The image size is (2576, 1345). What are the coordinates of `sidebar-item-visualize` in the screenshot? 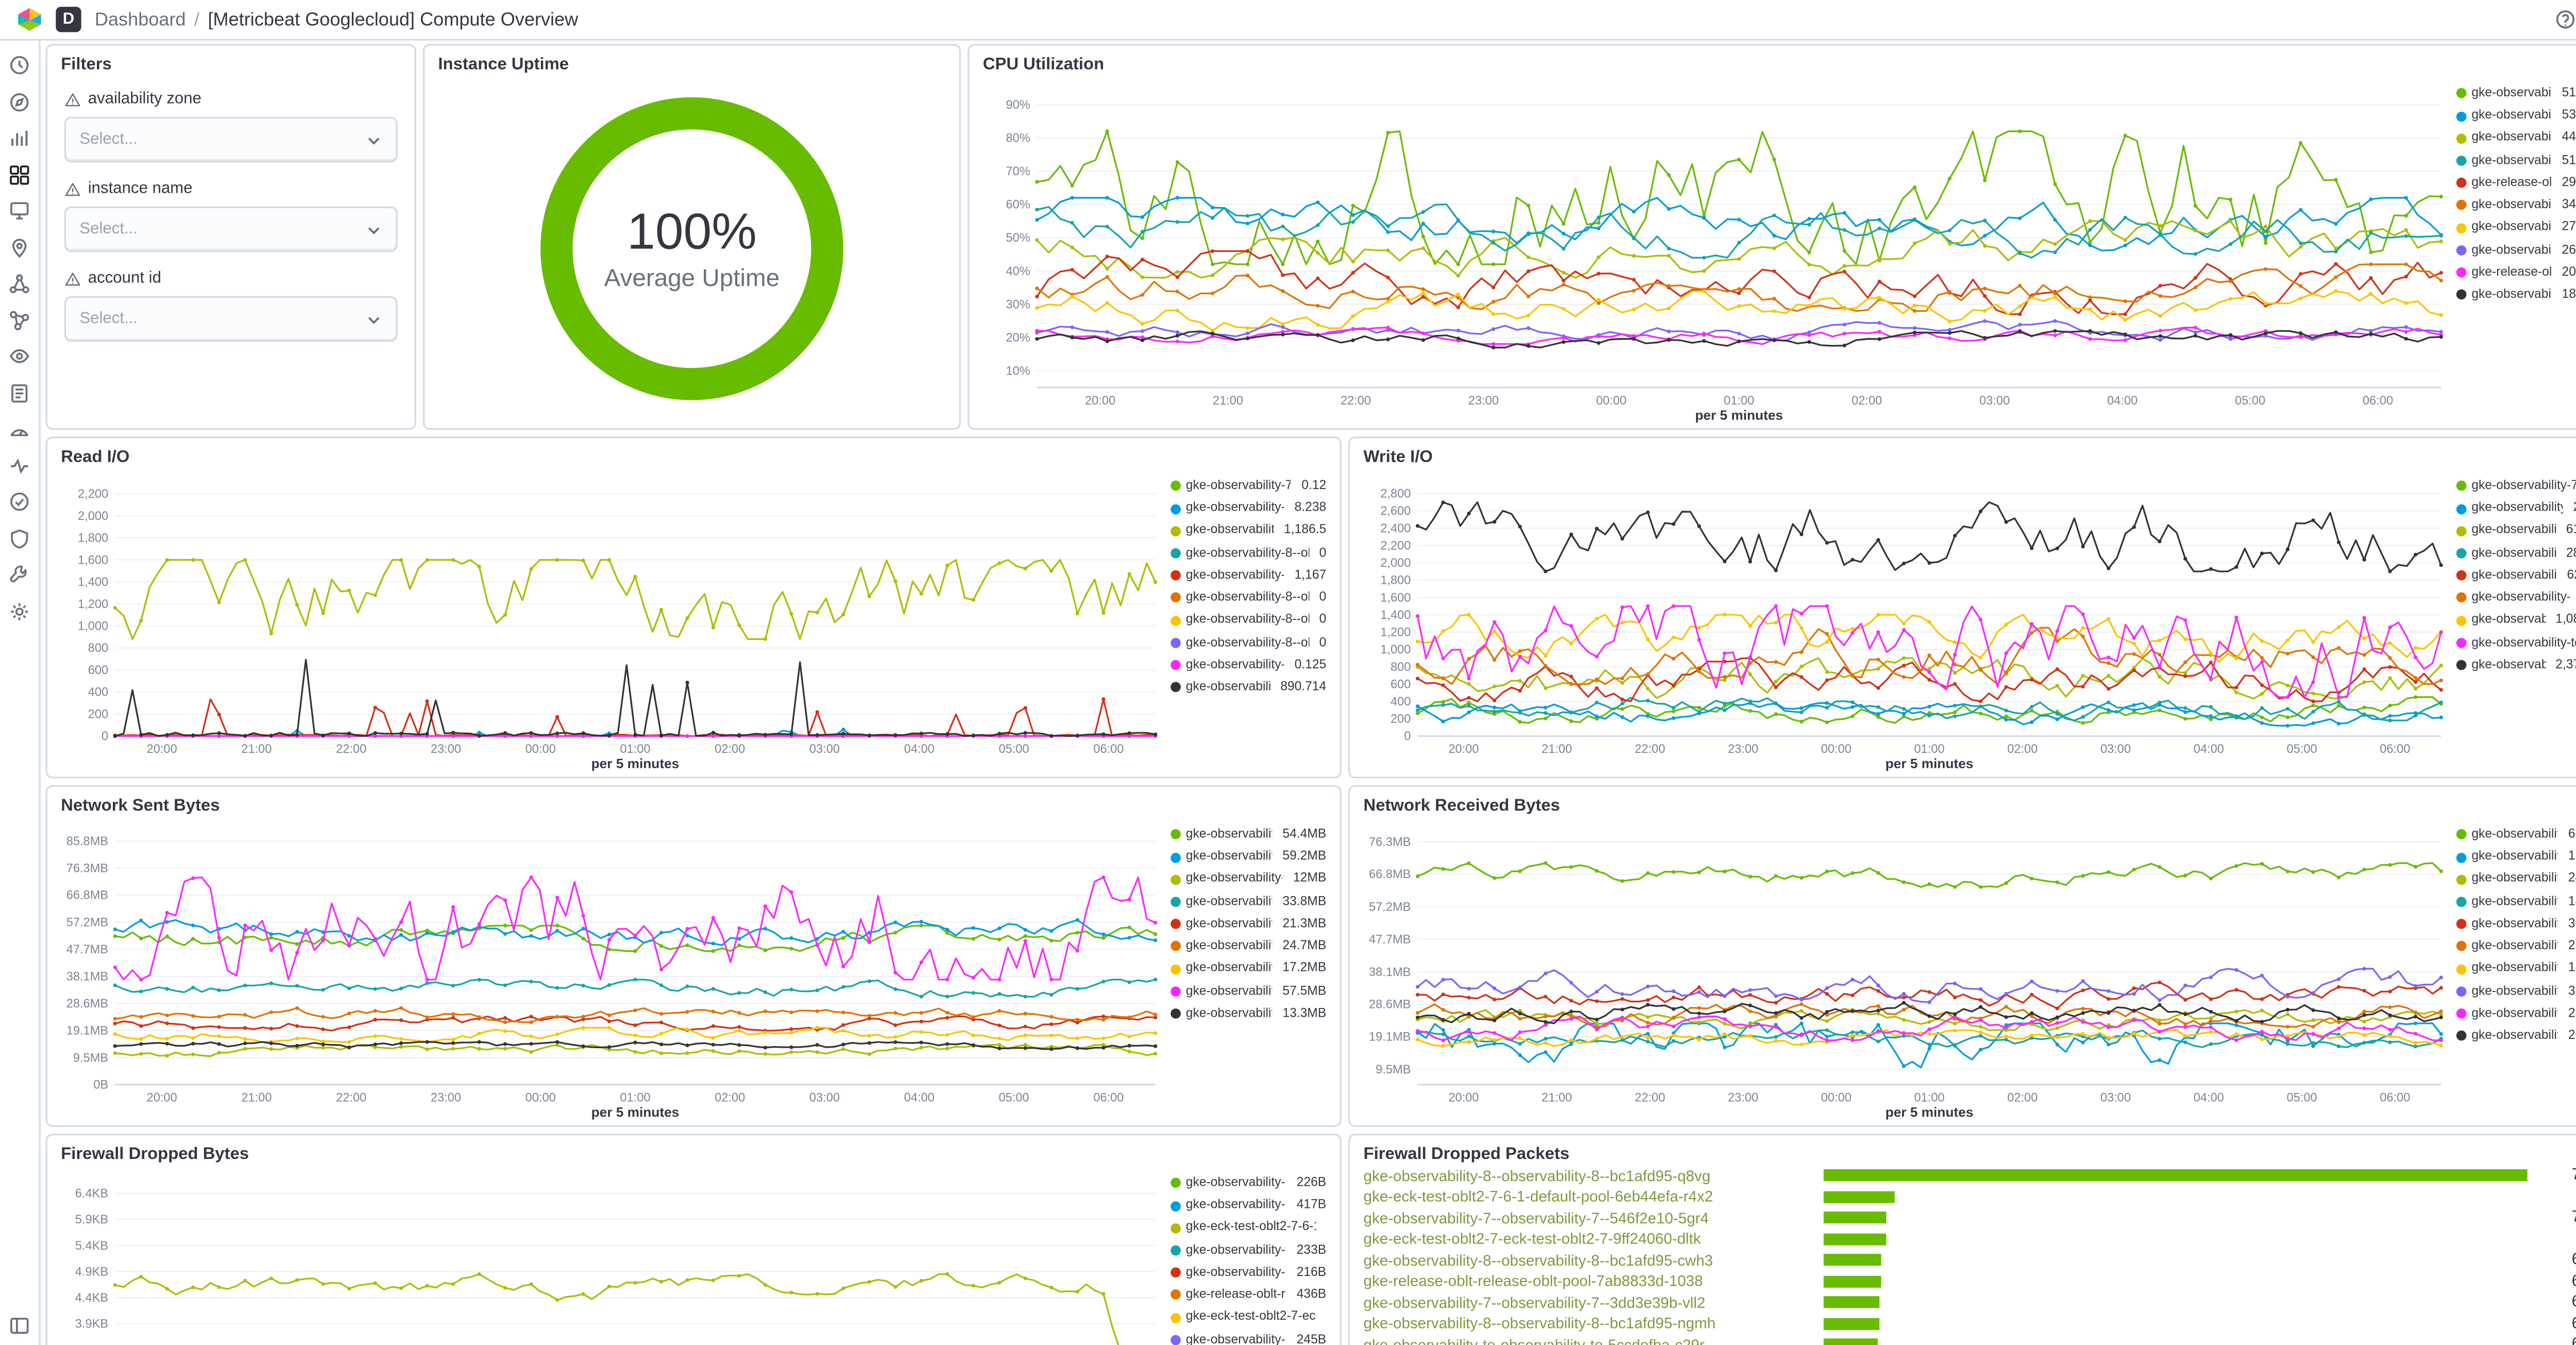 It's located at (19, 137).